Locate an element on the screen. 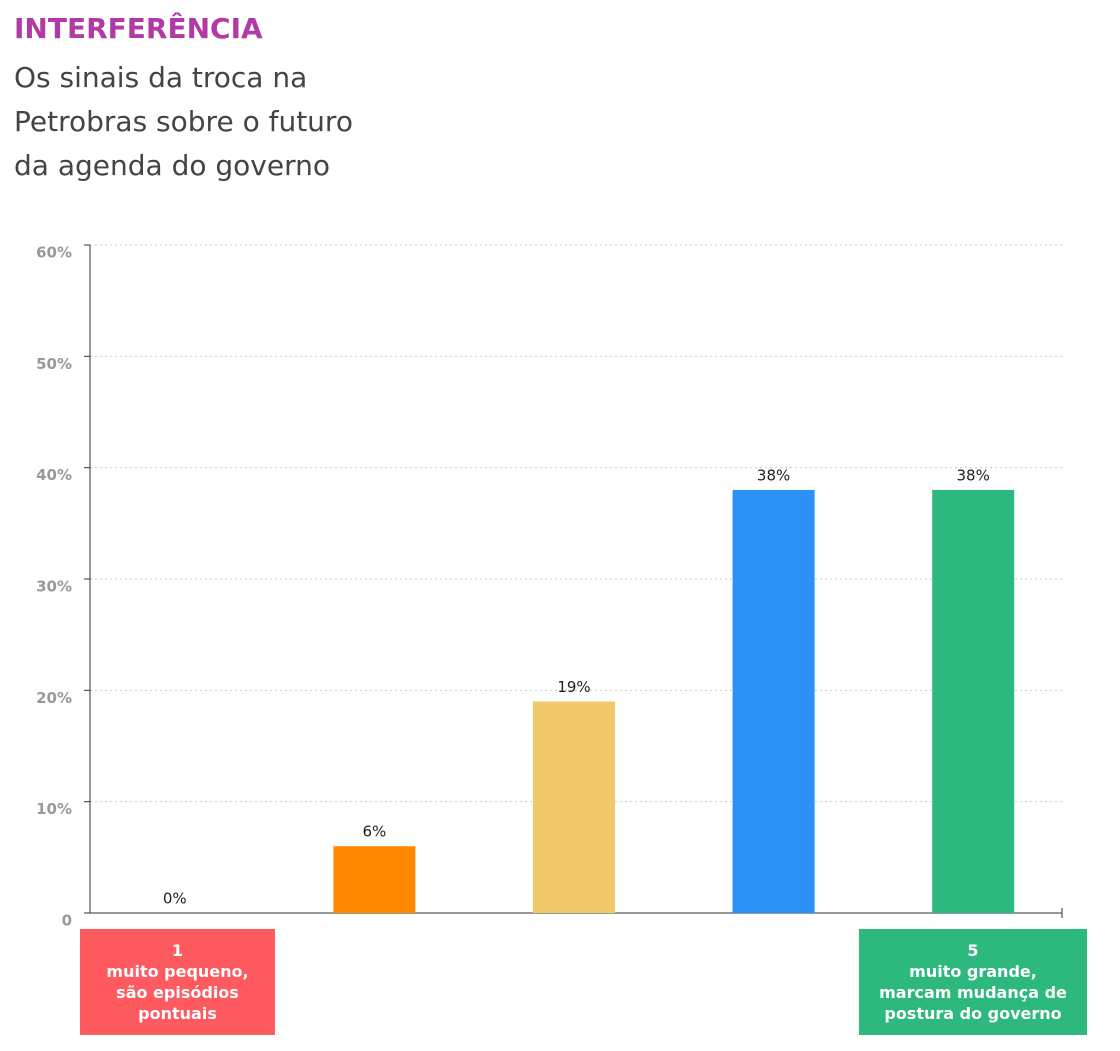 Image resolution: width=1120 pixels, height=1051 pixels. y-tick-label: 20% is located at coordinates (54, 698).